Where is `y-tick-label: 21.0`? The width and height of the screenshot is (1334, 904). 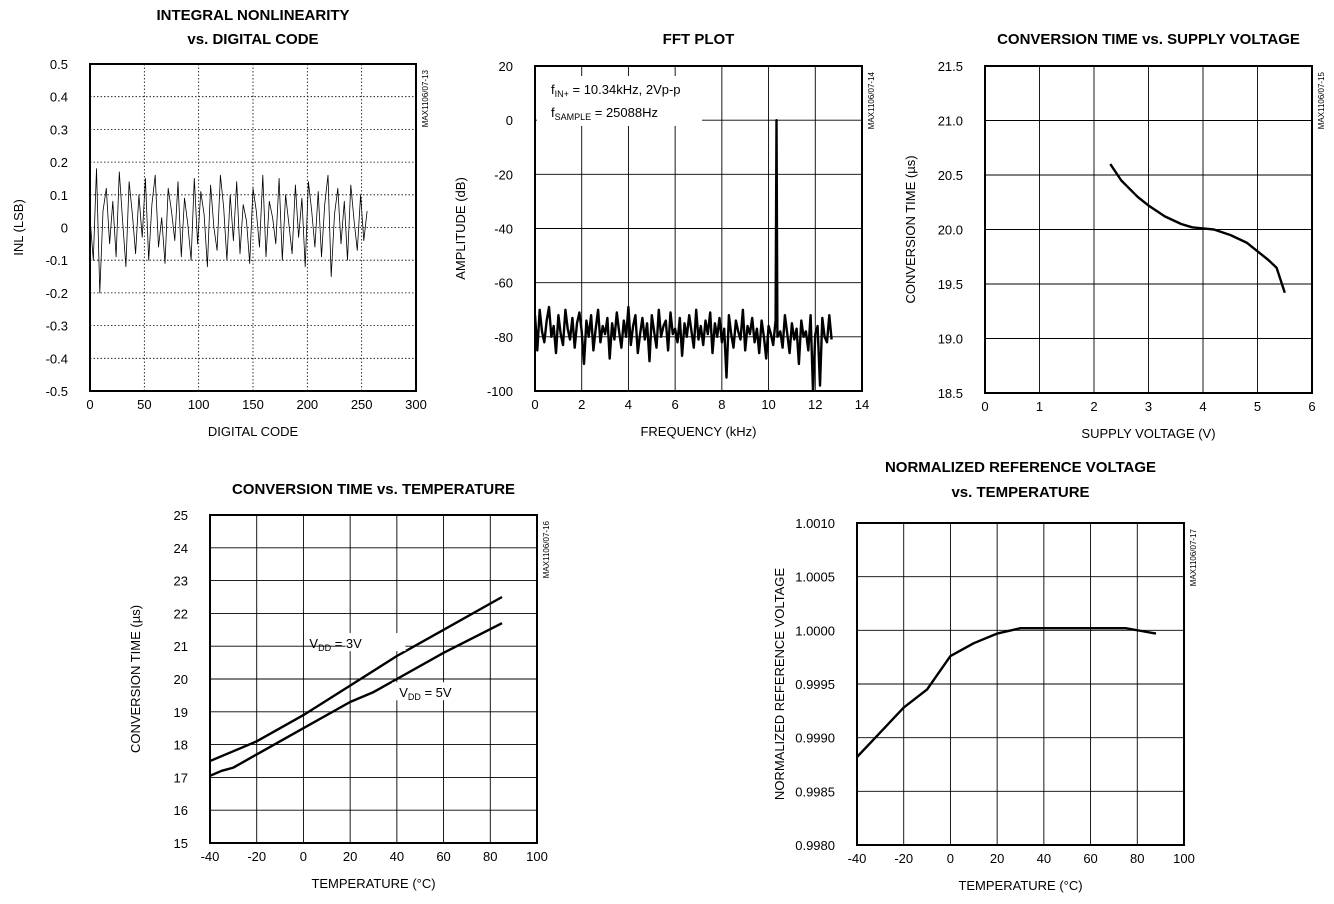
y-tick-label: 21.0 is located at coordinates (950, 121).